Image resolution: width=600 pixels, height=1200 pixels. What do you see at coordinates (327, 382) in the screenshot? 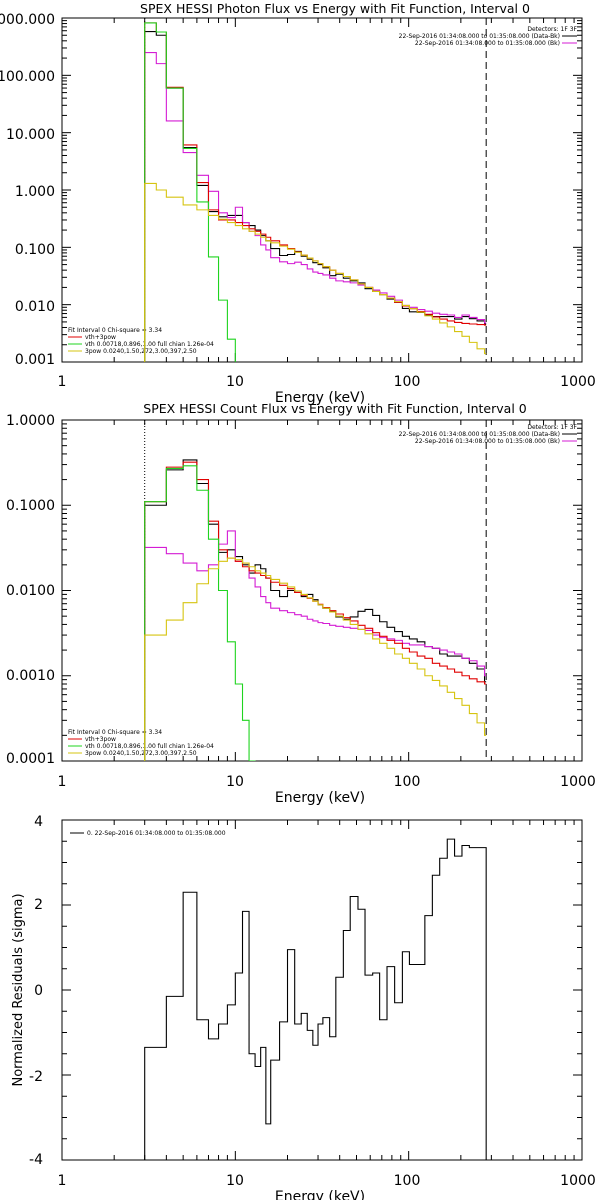
I see `photon-flux-x-tick-labels: 1 10 100 1000` at bounding box center [327, 382].